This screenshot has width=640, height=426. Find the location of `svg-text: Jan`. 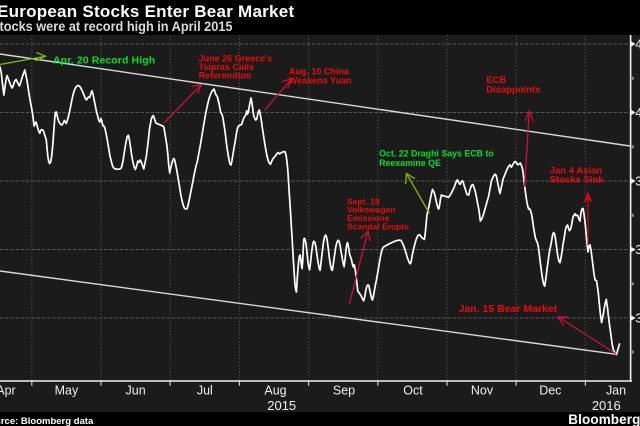

svg-text: Jan is located at coordinates (616, 389).